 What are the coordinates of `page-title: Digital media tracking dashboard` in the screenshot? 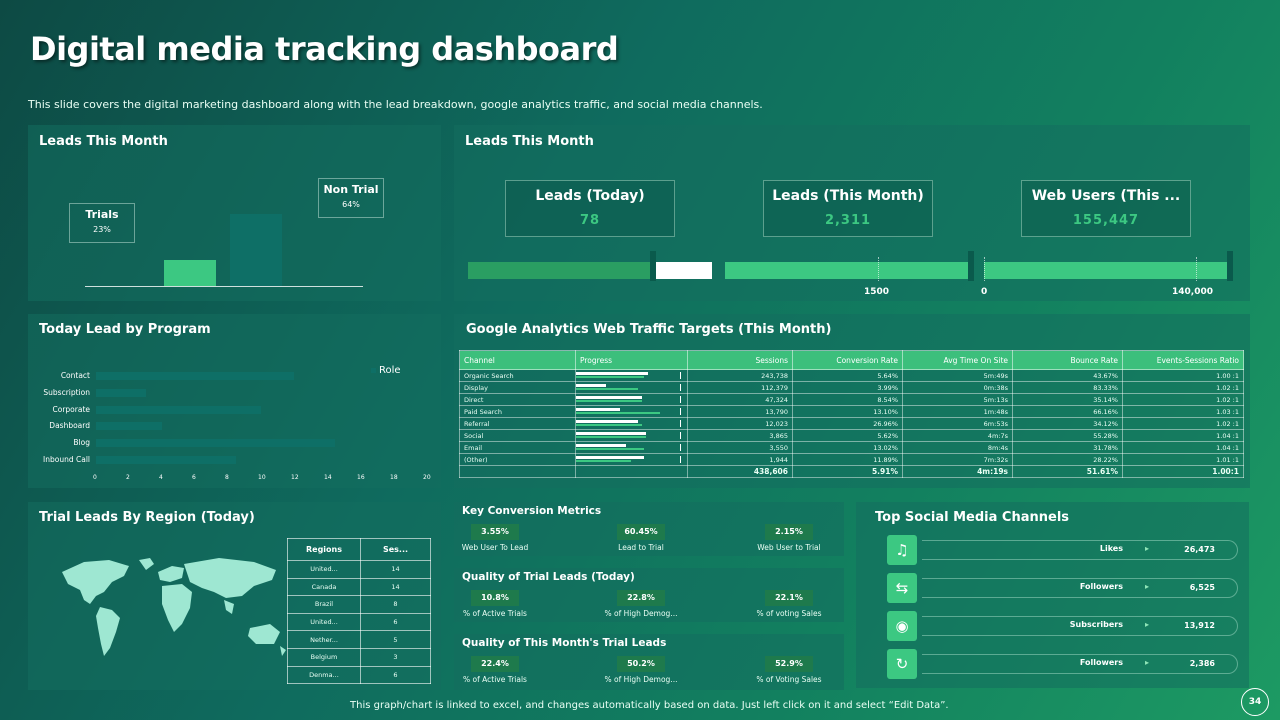 It's located at (324, 49).